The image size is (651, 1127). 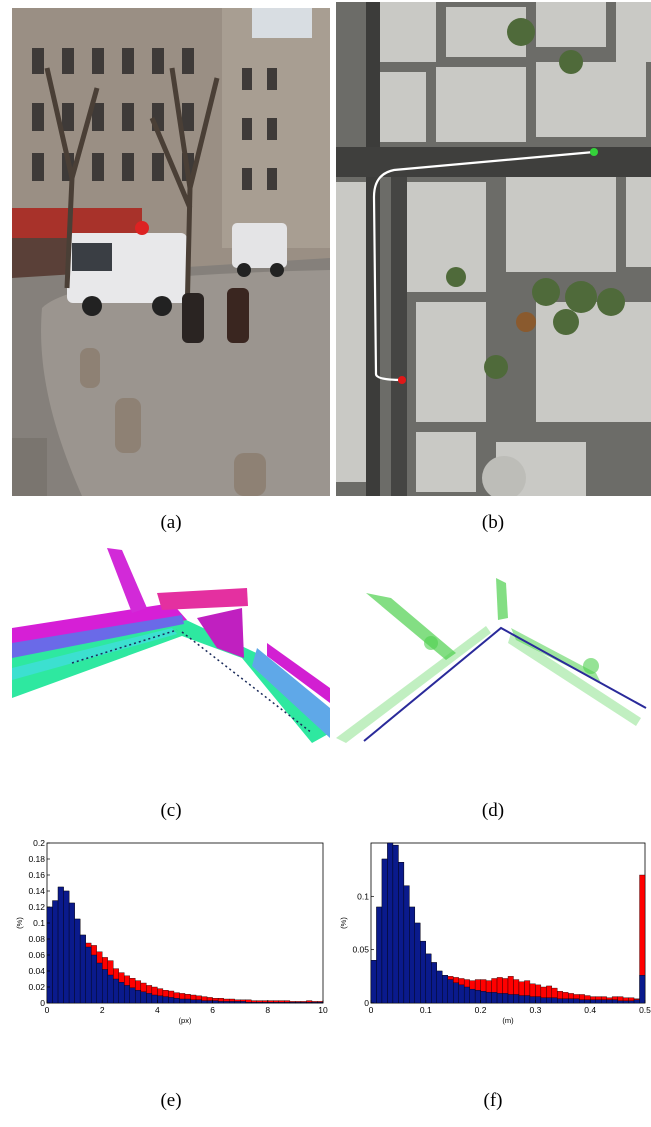 What do you see at coordinates (171, 1100) in the screenshot?
I see `caption-e: (e)` at bounding box center [171, 1100].